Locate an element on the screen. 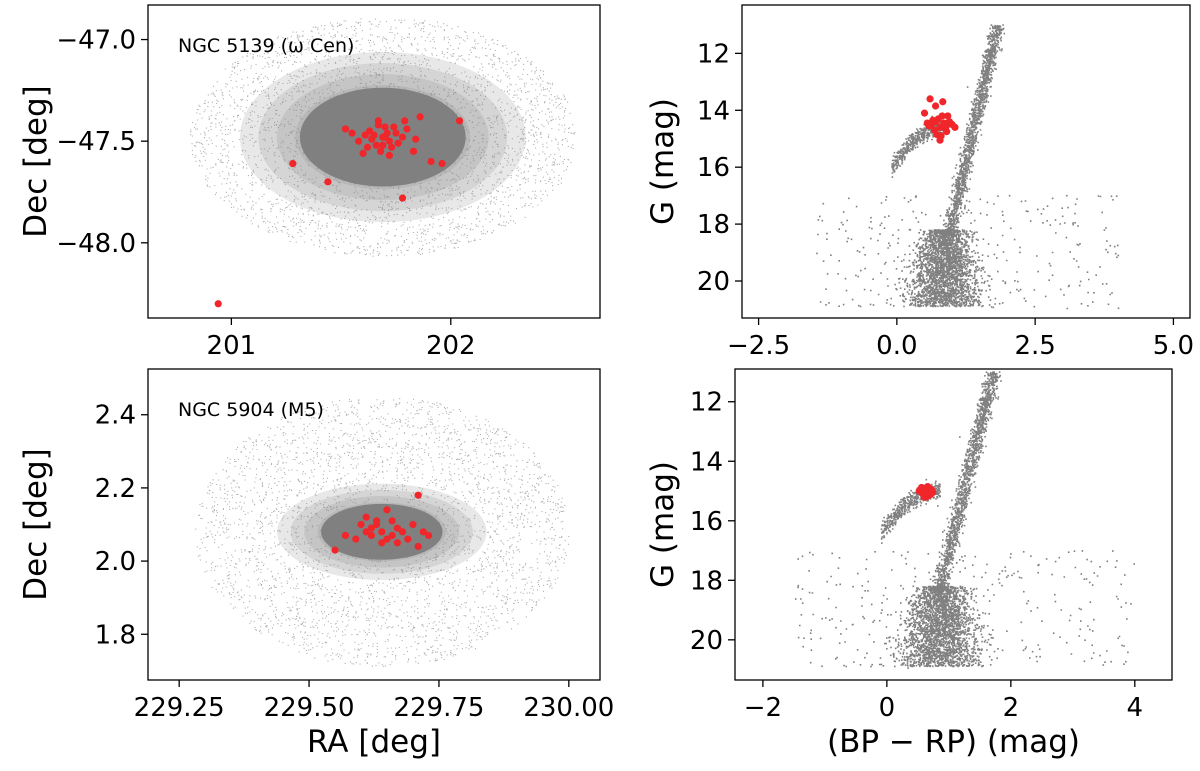  x-tick-label: 0 is located at coordinates (887, 708).